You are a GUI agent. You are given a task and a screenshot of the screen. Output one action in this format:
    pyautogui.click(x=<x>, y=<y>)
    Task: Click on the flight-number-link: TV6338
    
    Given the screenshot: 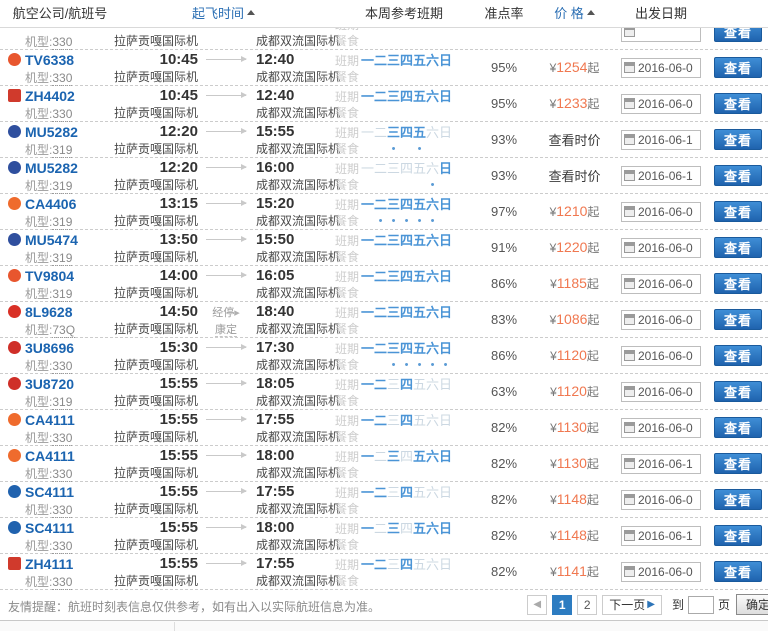 What is the action you would take?
    pyautogui.click(x=50, y=59)
    